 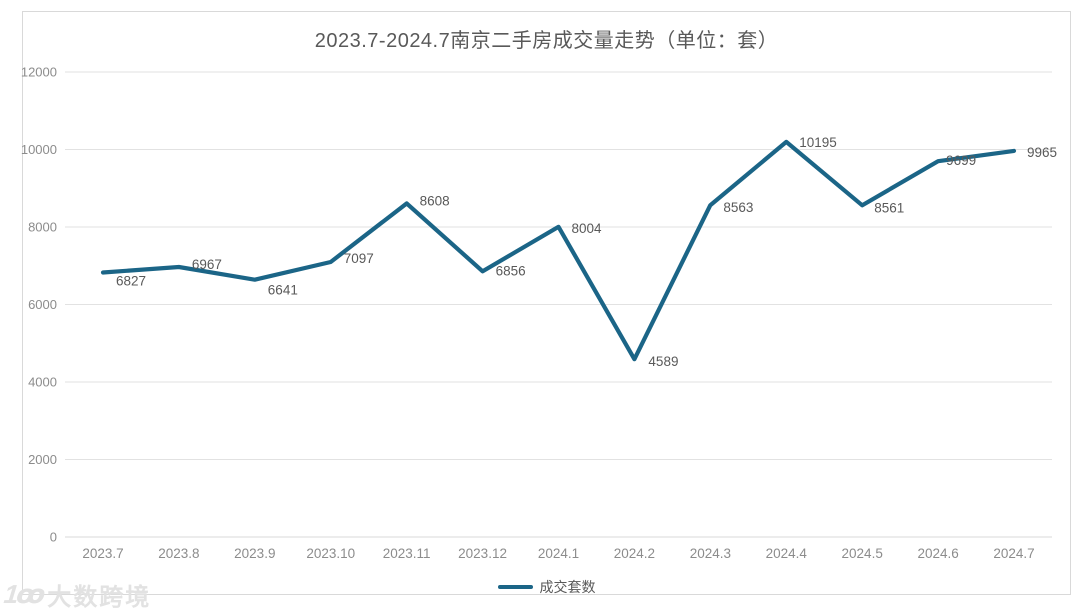 What do you see at coordinates (330, 553) in the screenshot?
I see `x-axis-tick-label: 2023.10` at bounding box center [330, 553].